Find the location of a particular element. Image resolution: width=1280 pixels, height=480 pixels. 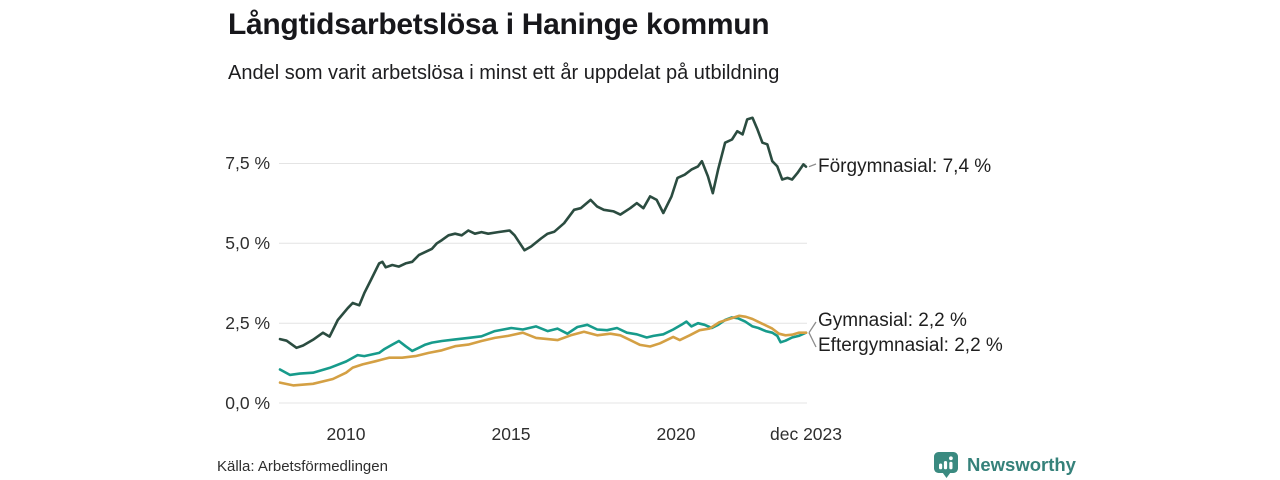

connector-gymnasial is located at coordinates (812, 327).